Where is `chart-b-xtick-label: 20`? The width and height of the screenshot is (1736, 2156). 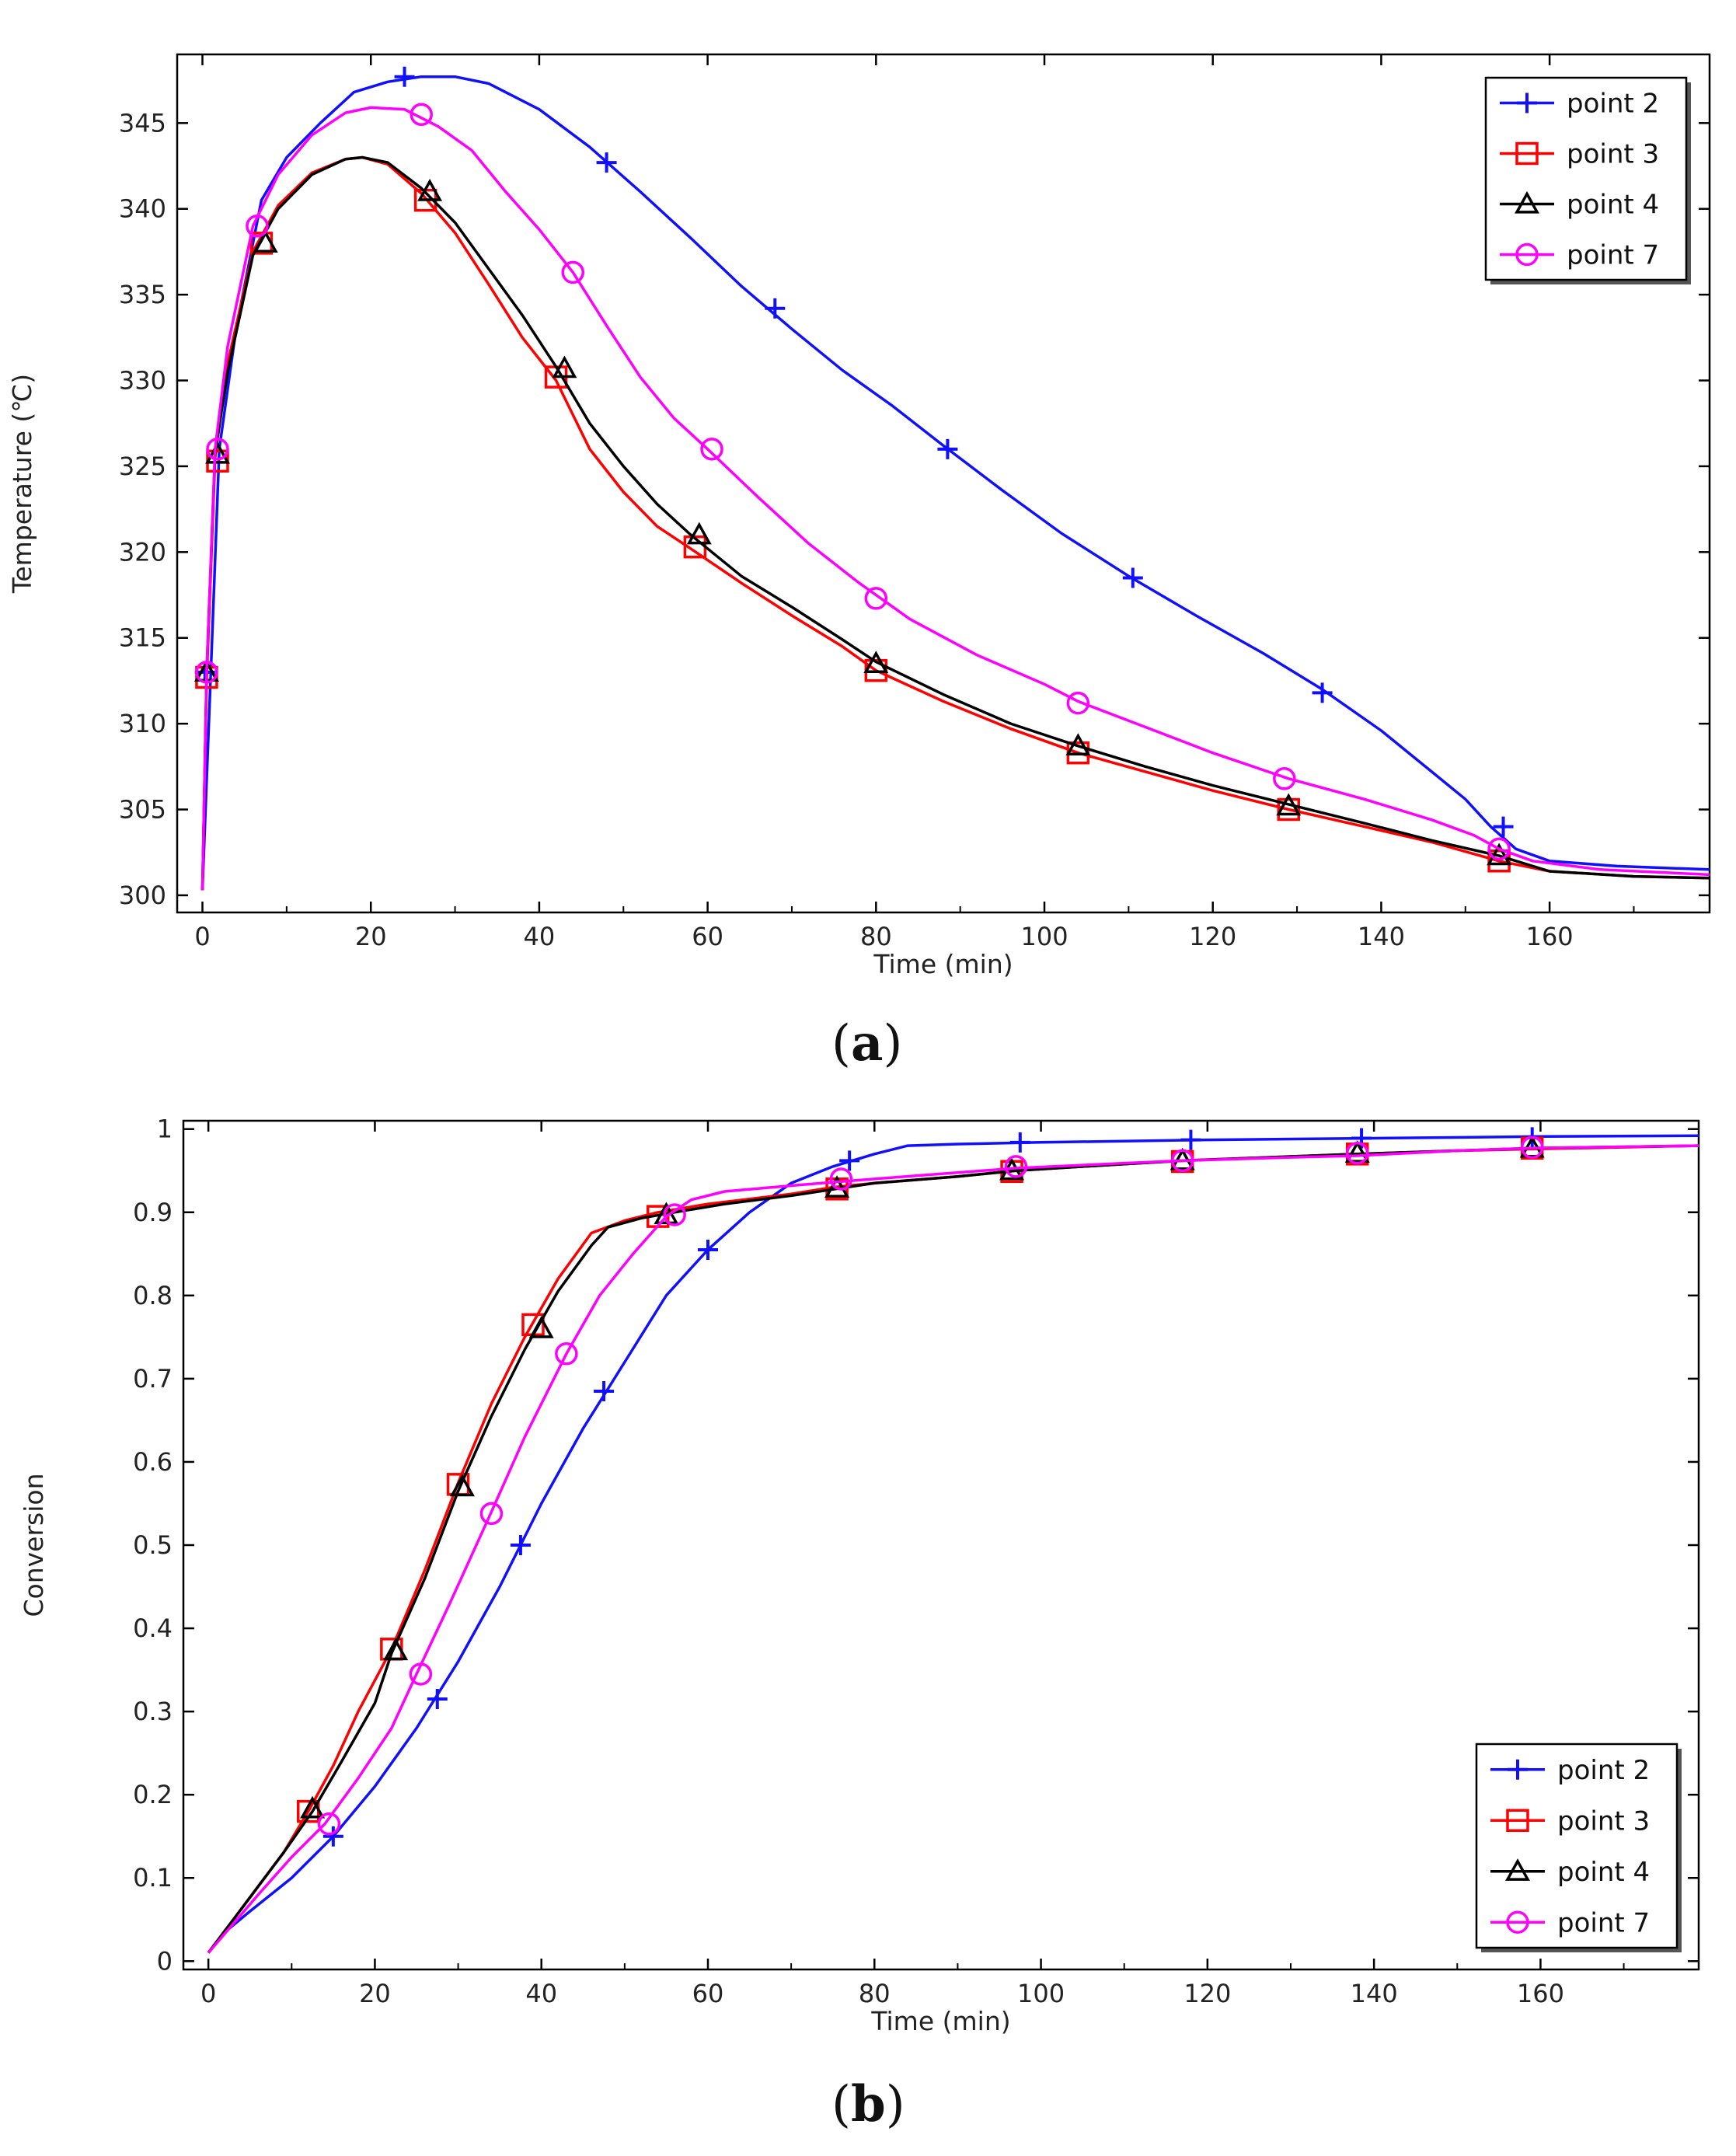 chart-b-xtick-label: 20 is located at coordinates (375, 1993).